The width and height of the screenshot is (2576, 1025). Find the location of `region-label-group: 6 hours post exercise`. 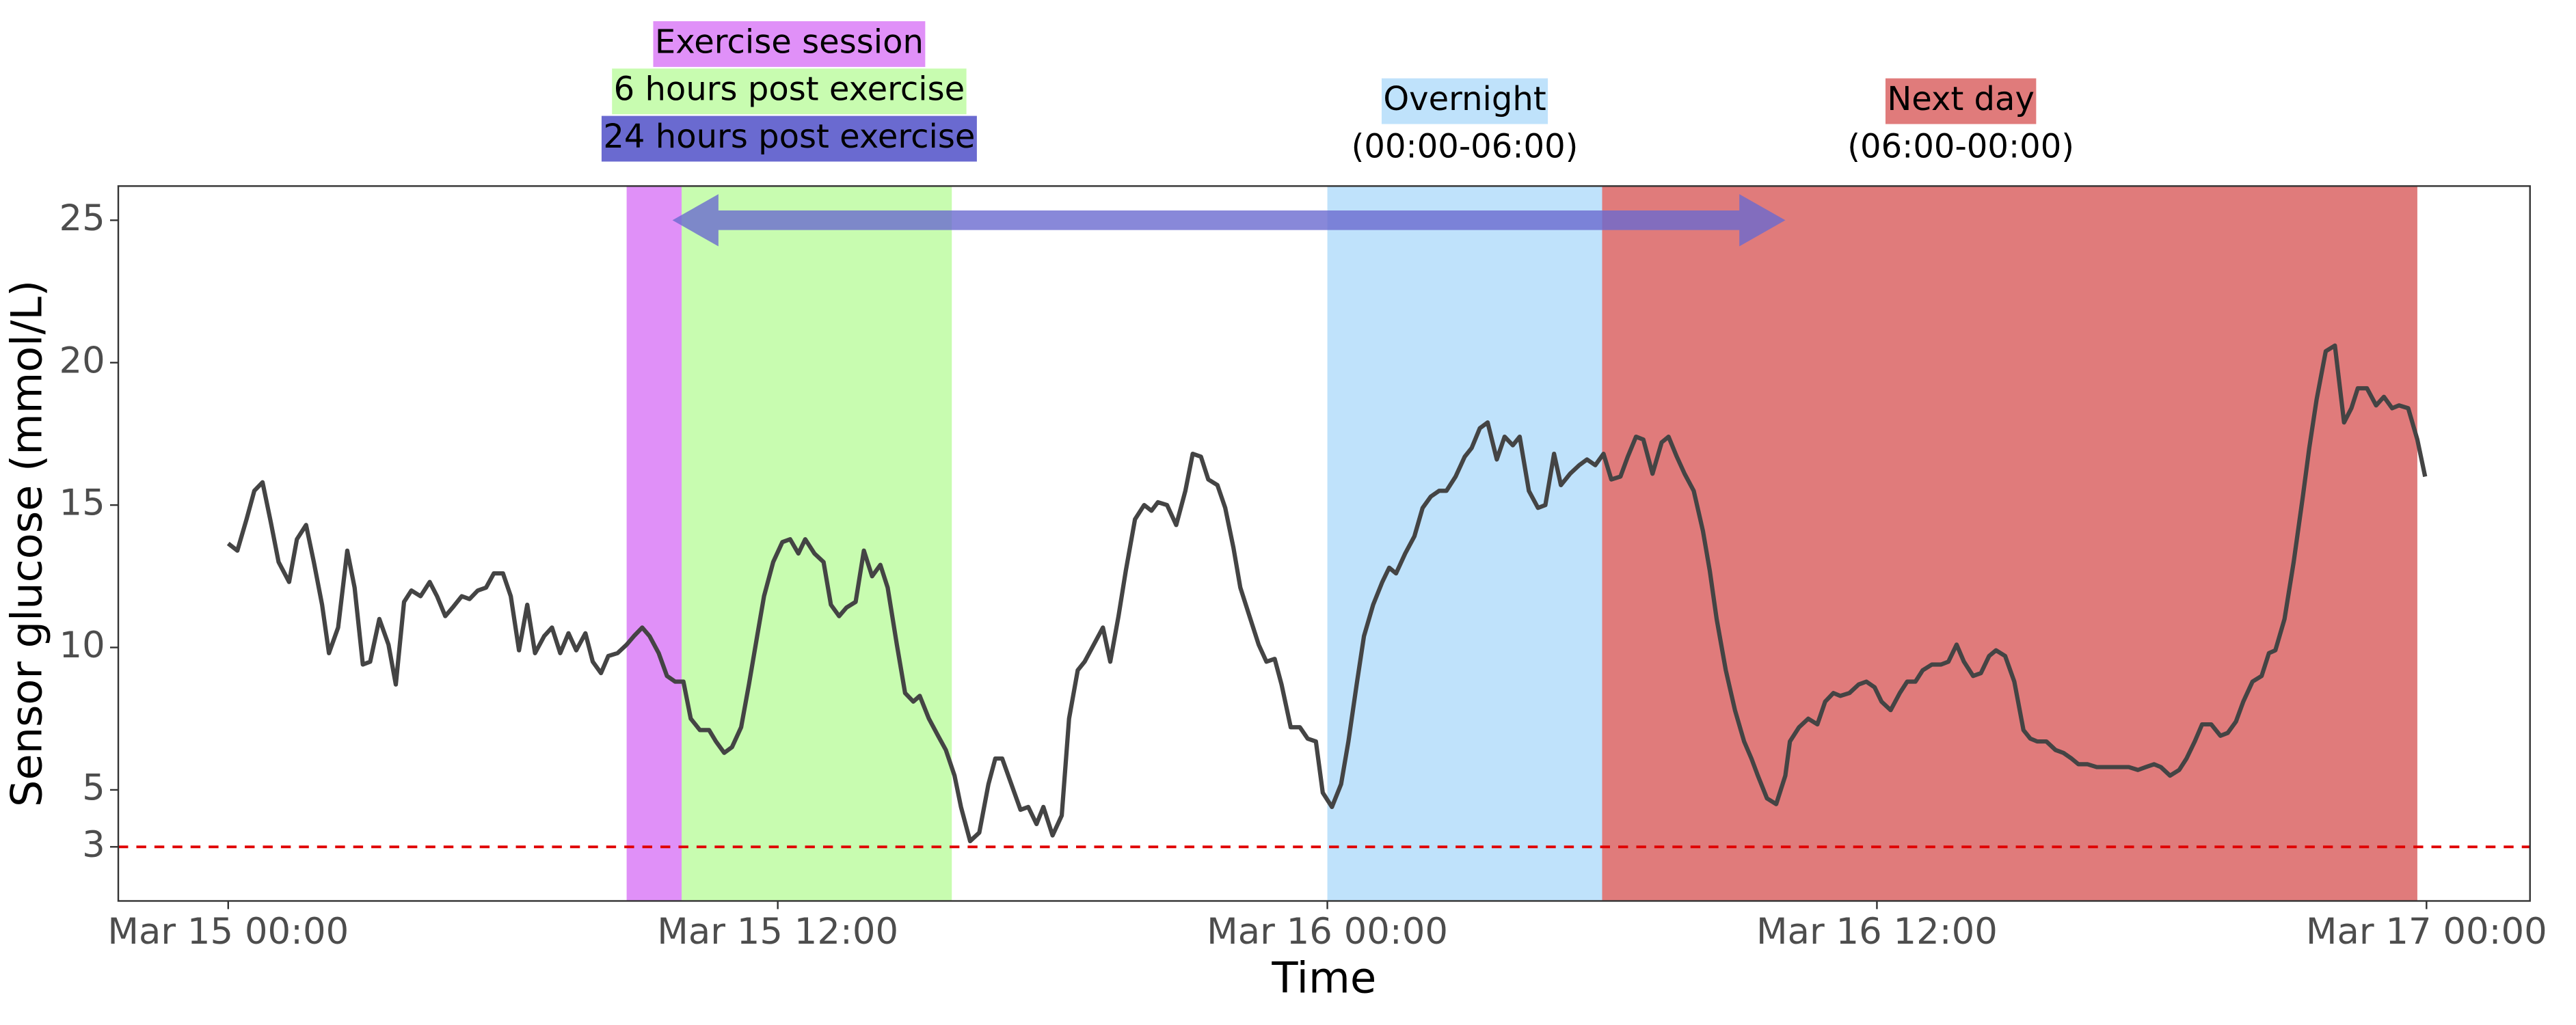

region-label-group: 6 hours post exercise is located at coordinates (789, 91).